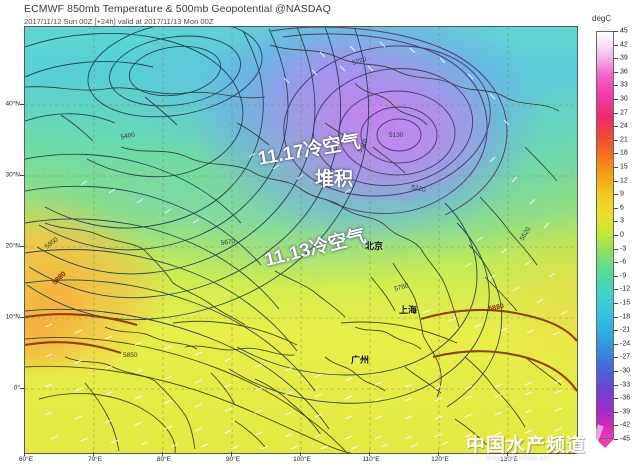  What do you see at coordinates (625, 344) in the screenshot?
I see `colorbar-tick-label: -24` at bounding box center [625, 344].